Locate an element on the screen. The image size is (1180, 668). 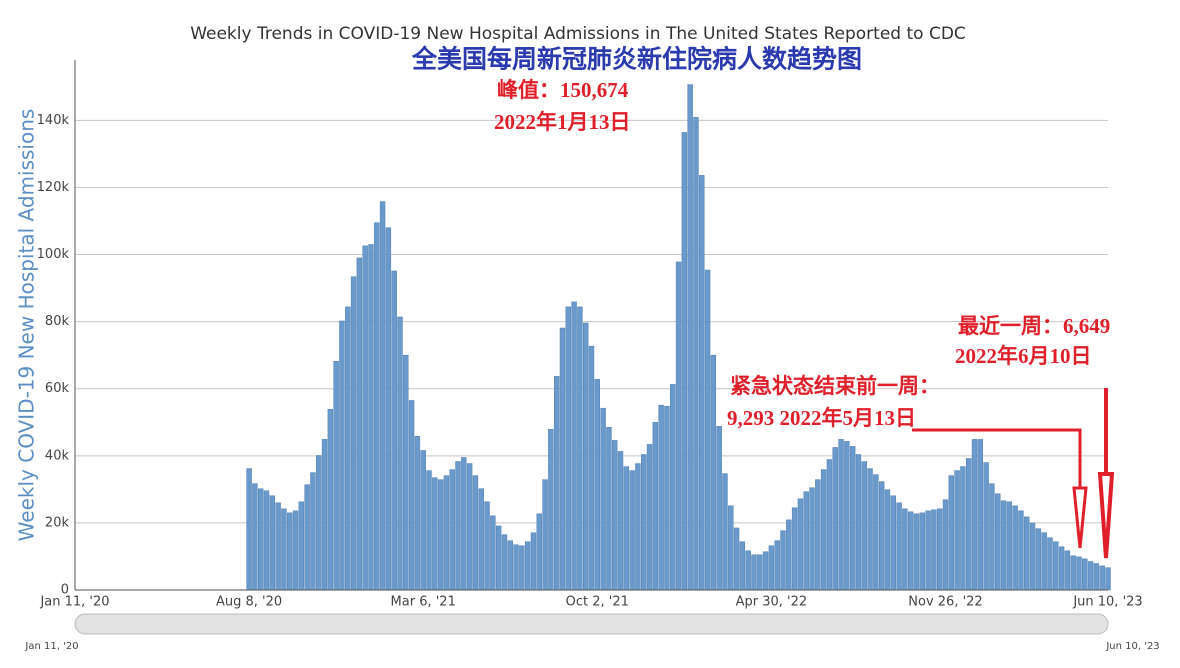
x-tick-label: Apr 30, '22 is located at coordinates (772, 602).